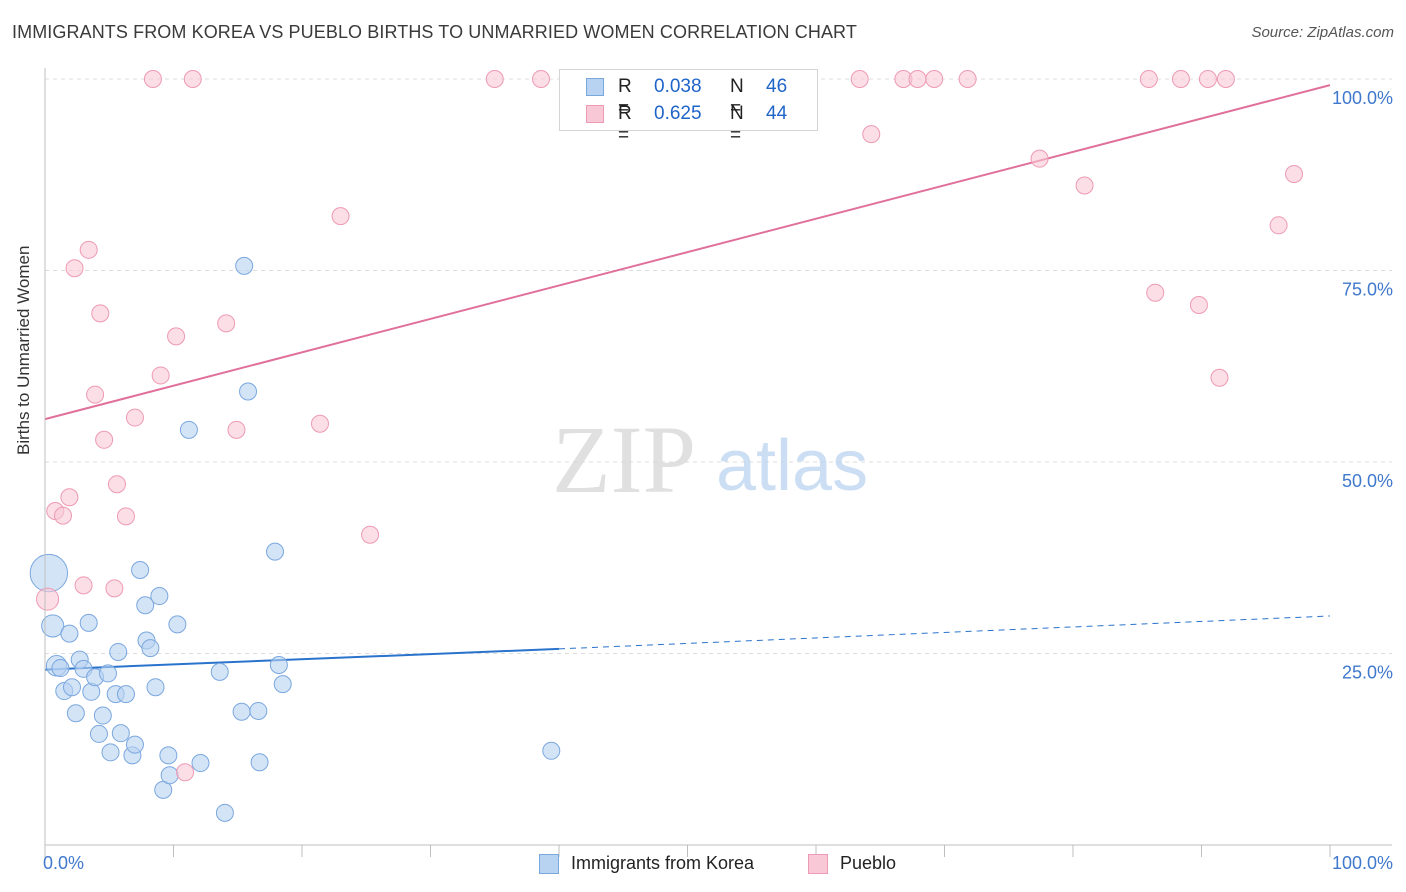 This screenshot has width=1406, height=892. I want to click on korea-n-value: 46, so click(777, 86).